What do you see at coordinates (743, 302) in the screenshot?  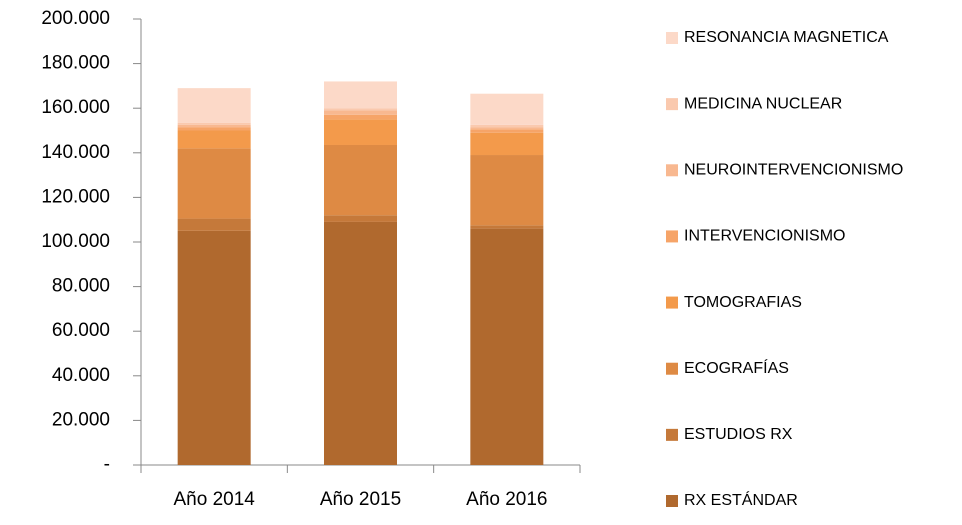 I see `legend-label: TOMOGRAFIAS` at bounding box center [743, 302].